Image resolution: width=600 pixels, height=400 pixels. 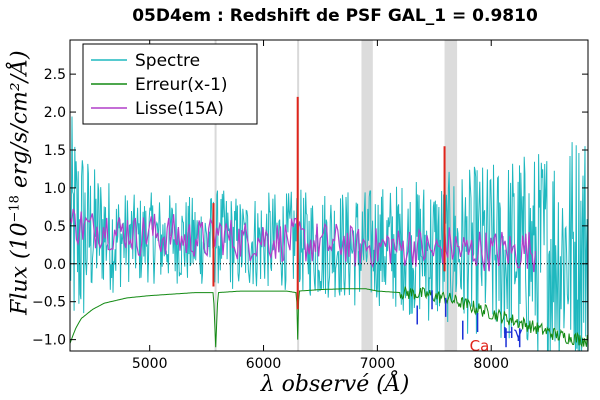 What do you see at coordinates (179, 109) in the screenshot?
I see `legend-label-2: Lisse(15A)` at bounding box center [179, 109].